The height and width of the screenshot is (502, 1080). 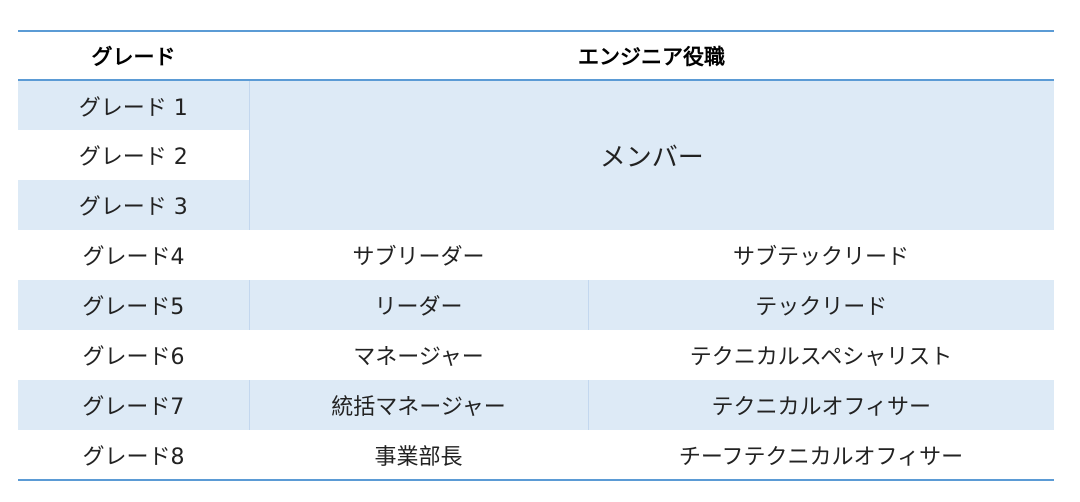 I want to click on table-row: グレード5 リーダー テックリード, so click(x=536, y=305).